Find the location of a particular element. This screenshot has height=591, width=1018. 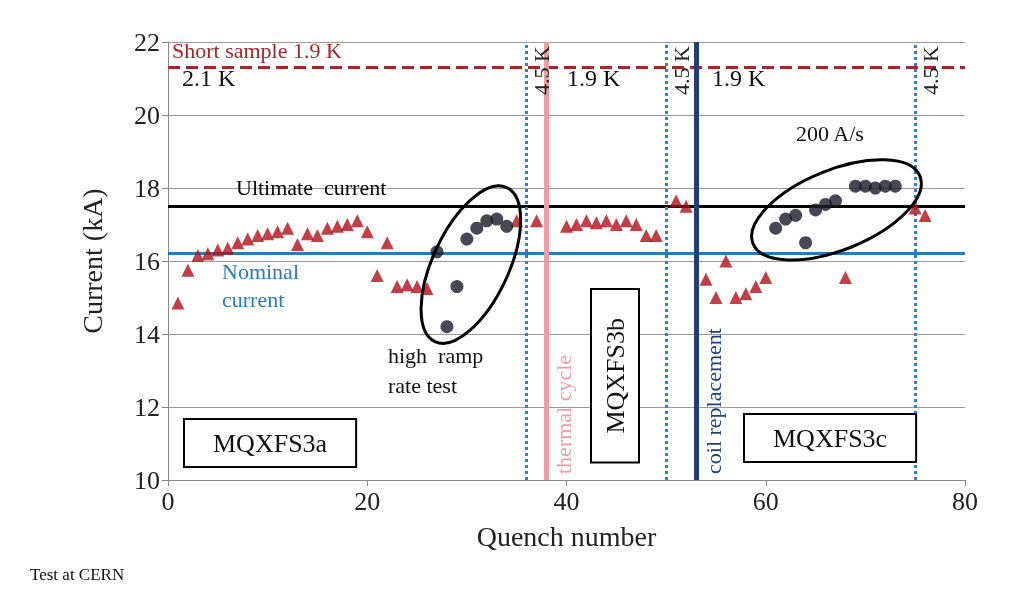

x-tick-label: 40 is located at coordinates (566, 501).